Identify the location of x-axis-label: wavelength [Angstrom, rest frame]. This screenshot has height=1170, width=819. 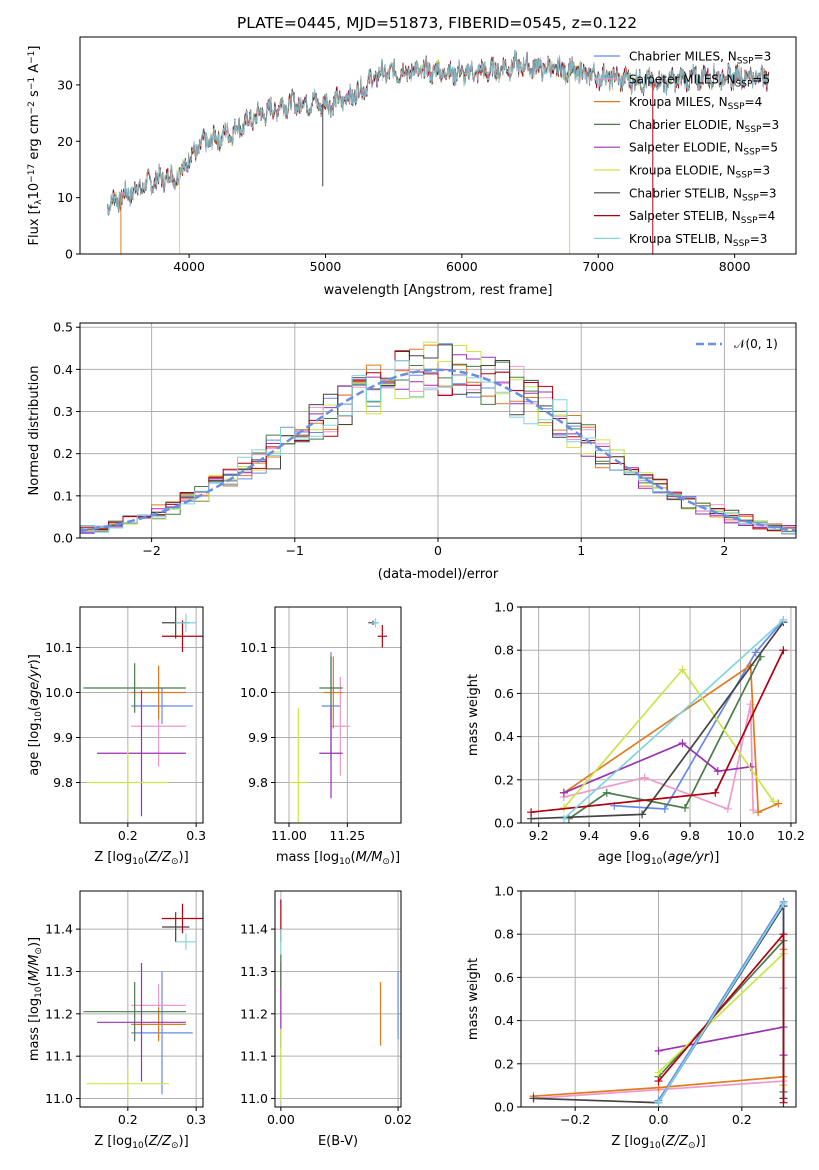
(438, 290).